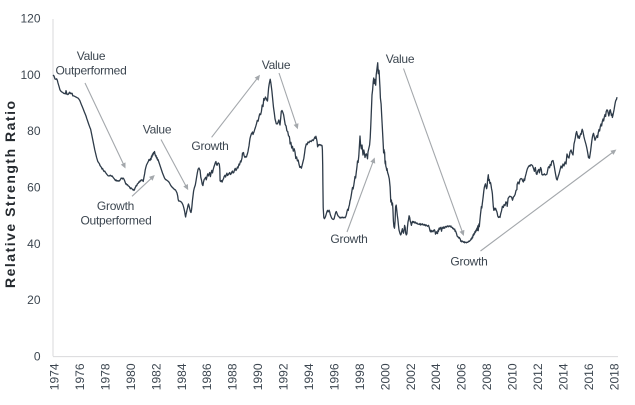  I want to click on svg-text: 1994, so click(309, 376).